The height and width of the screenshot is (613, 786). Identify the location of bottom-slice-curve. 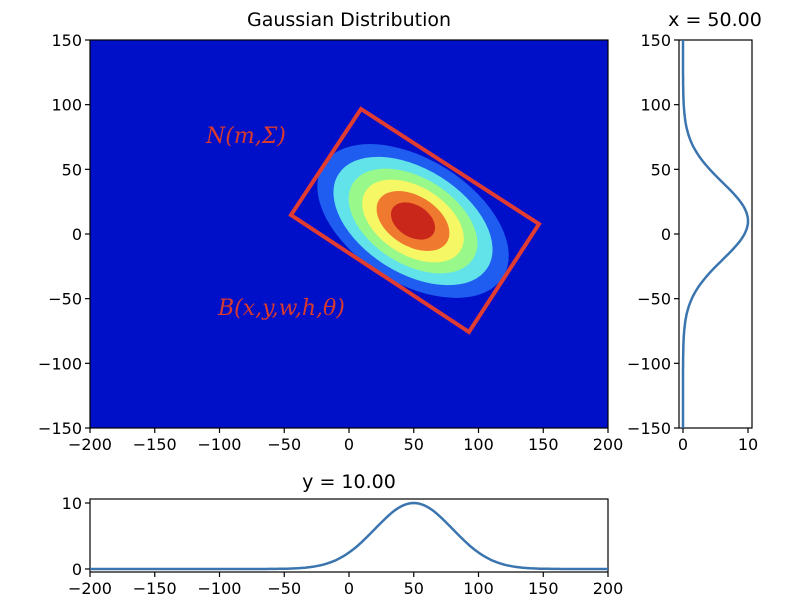
(349, 536).